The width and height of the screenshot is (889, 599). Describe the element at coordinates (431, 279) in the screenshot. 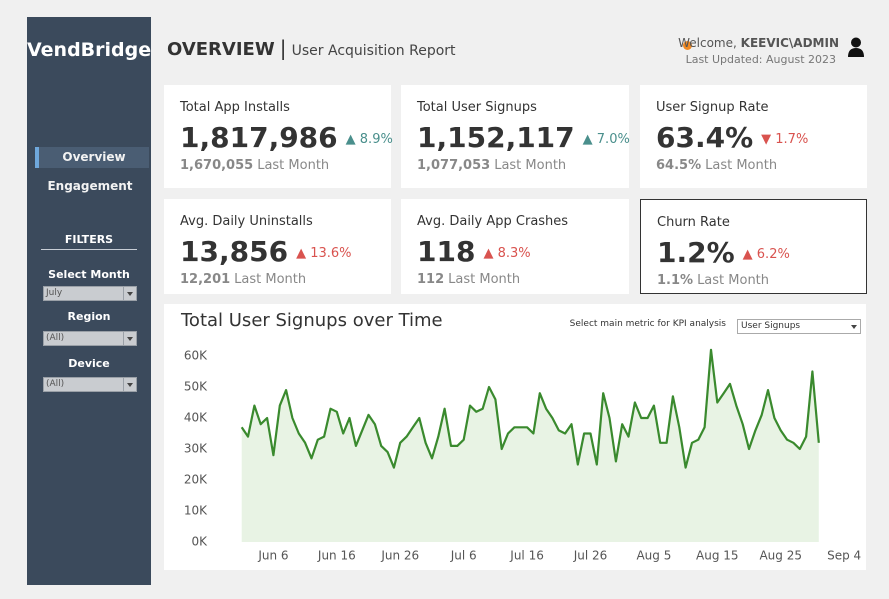

I see `kpi-previous-value: 112` at that location.